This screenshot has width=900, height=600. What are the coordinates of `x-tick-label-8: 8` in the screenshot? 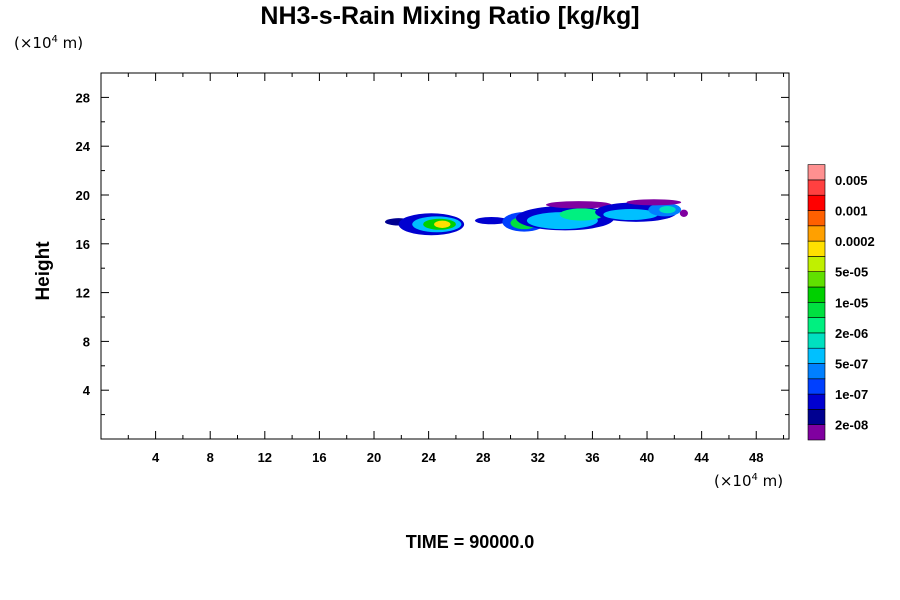 It's located at (210, 457).